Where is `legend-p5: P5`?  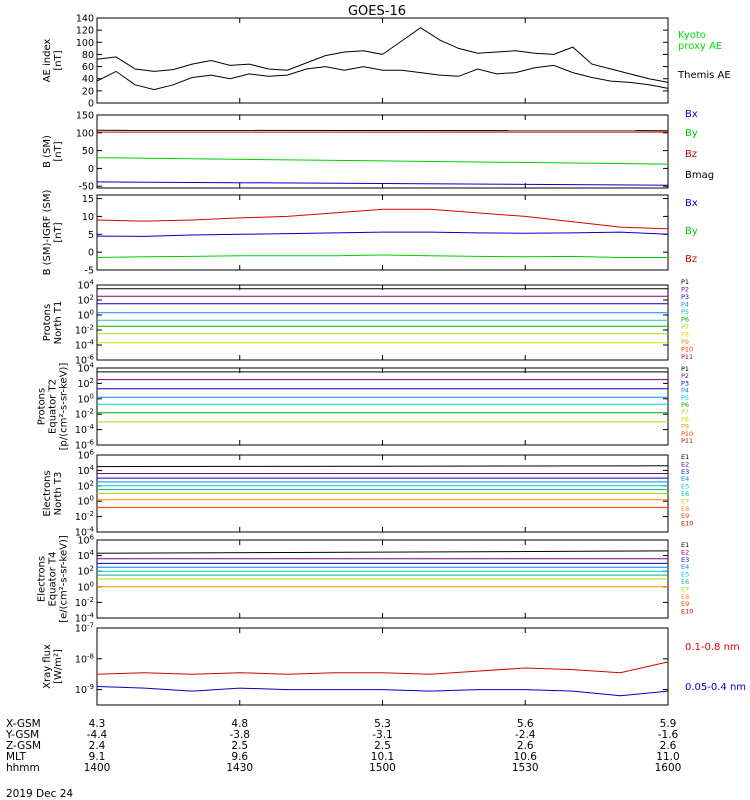
legend-p5: P5 is located at coordinates (685, 398).